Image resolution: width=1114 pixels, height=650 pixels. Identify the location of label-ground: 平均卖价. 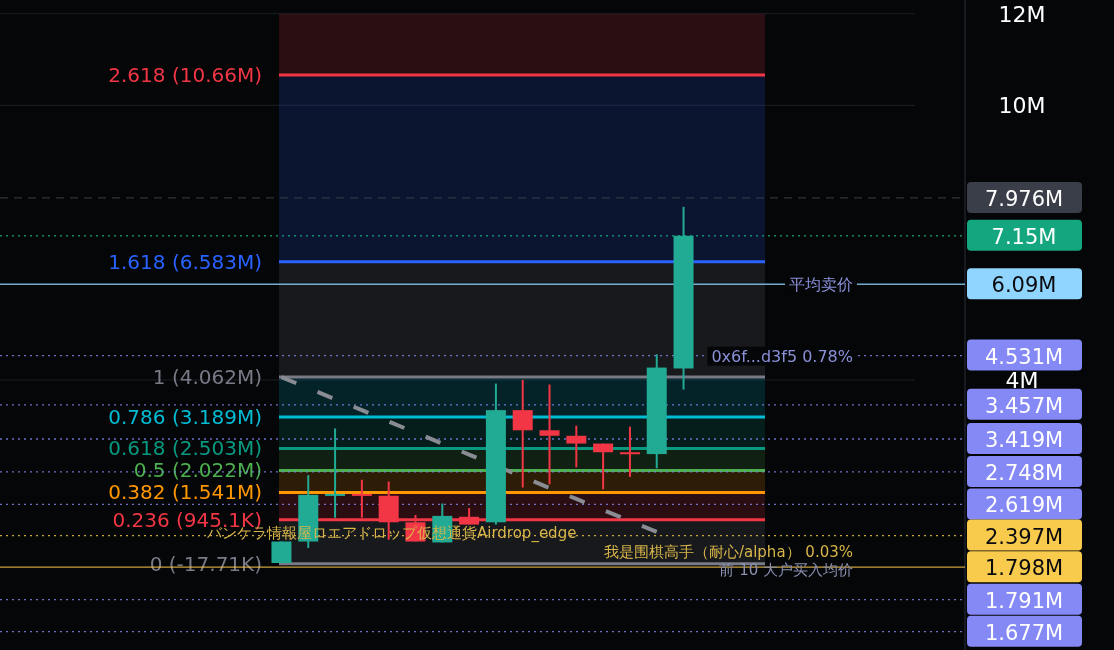
(821, 285).